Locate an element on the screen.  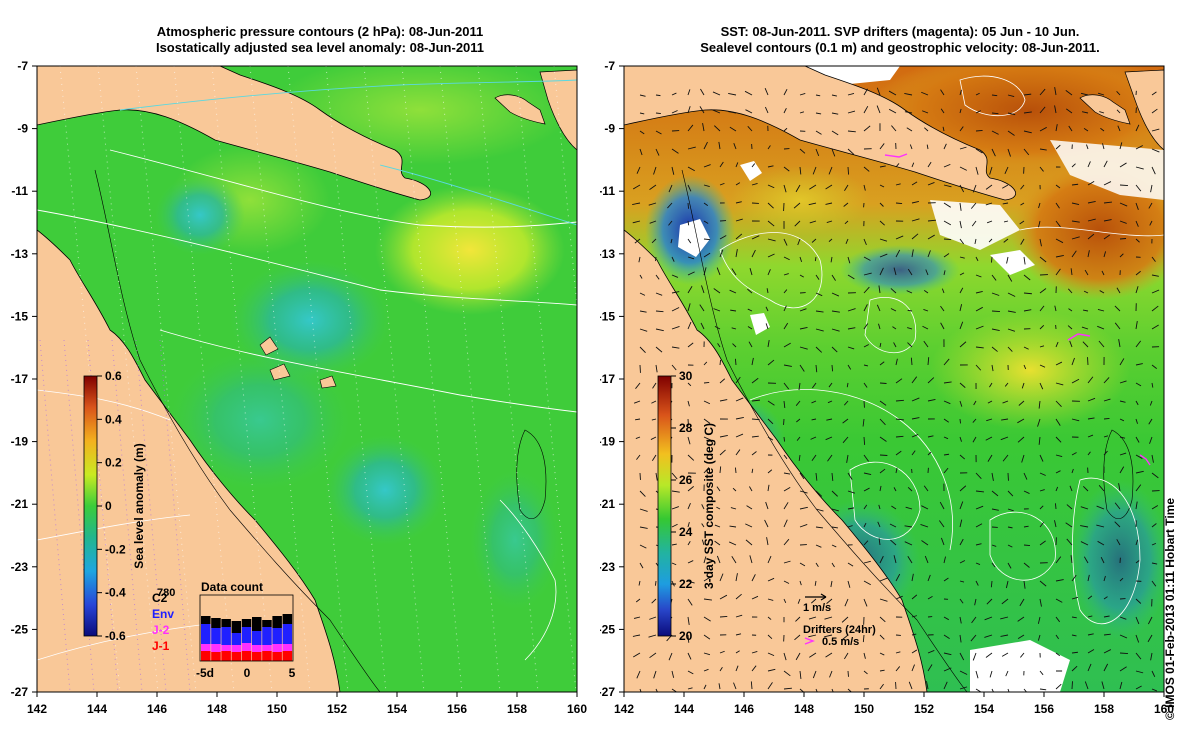
drifter-track is located at coordinates (1079, 337).